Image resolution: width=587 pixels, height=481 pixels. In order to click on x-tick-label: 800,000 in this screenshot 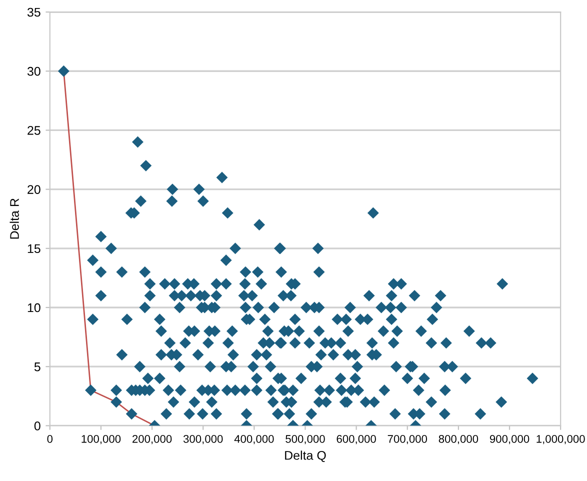, I will do `click(458, 439)`.